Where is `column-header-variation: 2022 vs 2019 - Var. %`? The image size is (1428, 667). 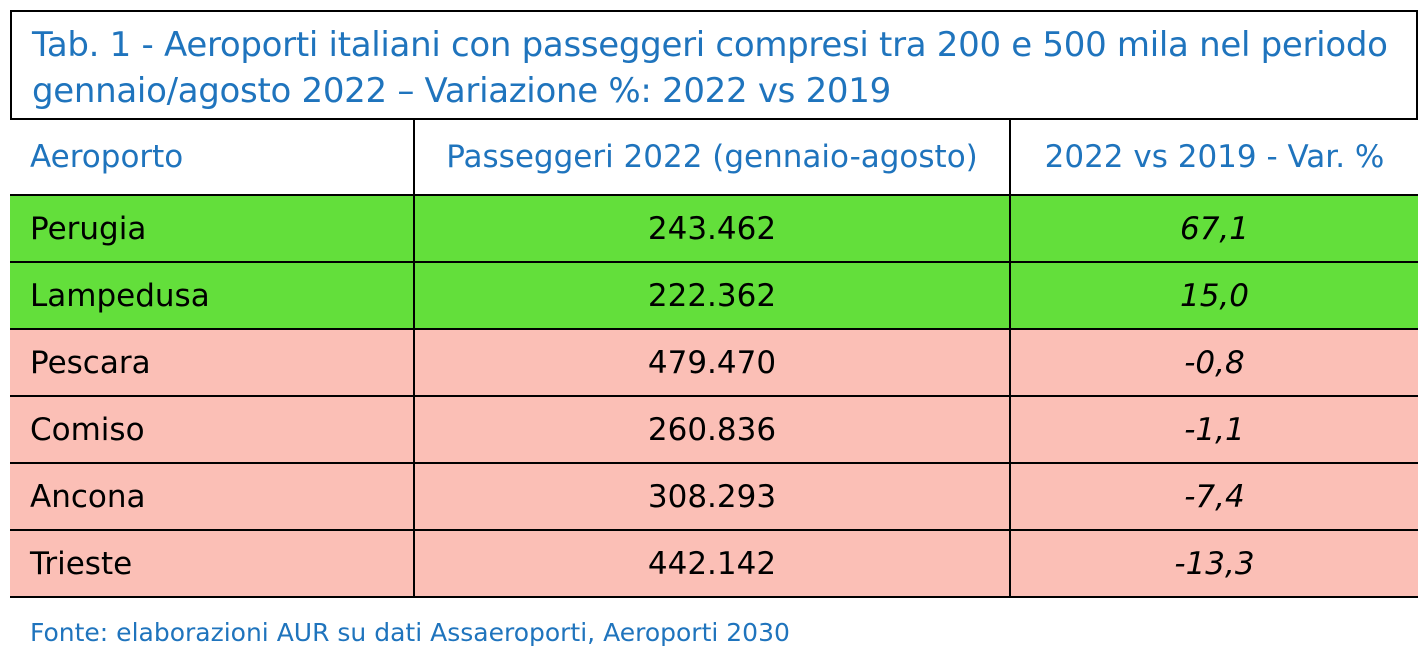
column-header-variation: 2022 vs 2019 - Var. % is located at coordinates (1213, 157).